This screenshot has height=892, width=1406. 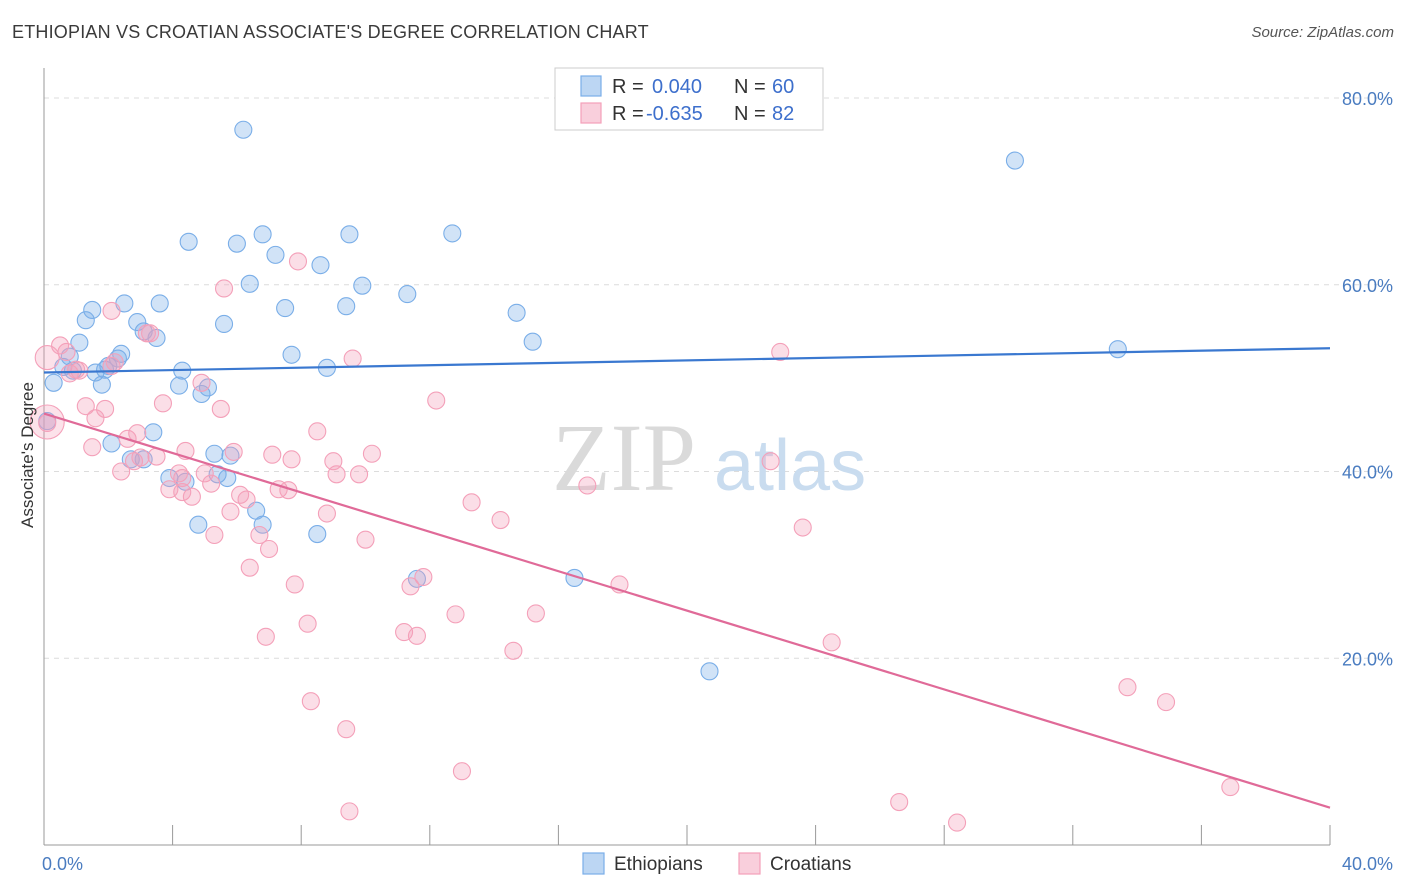 What do you see at coordinates (1367, 864) in the screenshot?
I see `x-tick-label: 40.0%` at bounding box center [1367, 864].